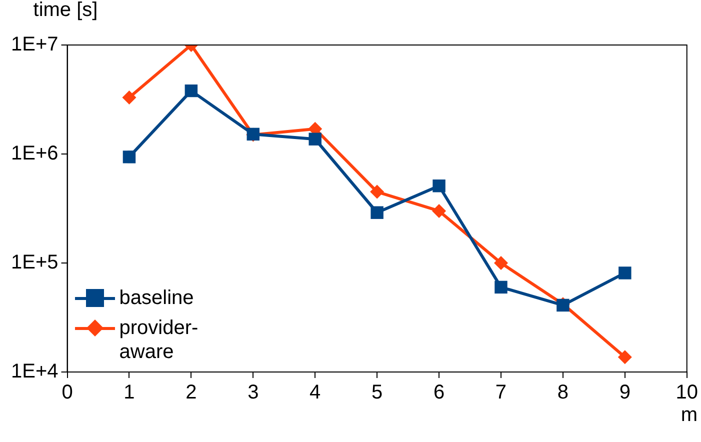  I want to click on x-tick-label: 9, so click(624, 393).